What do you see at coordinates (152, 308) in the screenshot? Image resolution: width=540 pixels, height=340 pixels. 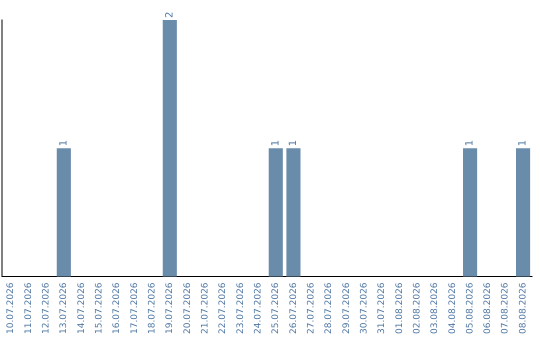 I see `x-tick-label: 18.07.2026` at bounding box center [152, 308].